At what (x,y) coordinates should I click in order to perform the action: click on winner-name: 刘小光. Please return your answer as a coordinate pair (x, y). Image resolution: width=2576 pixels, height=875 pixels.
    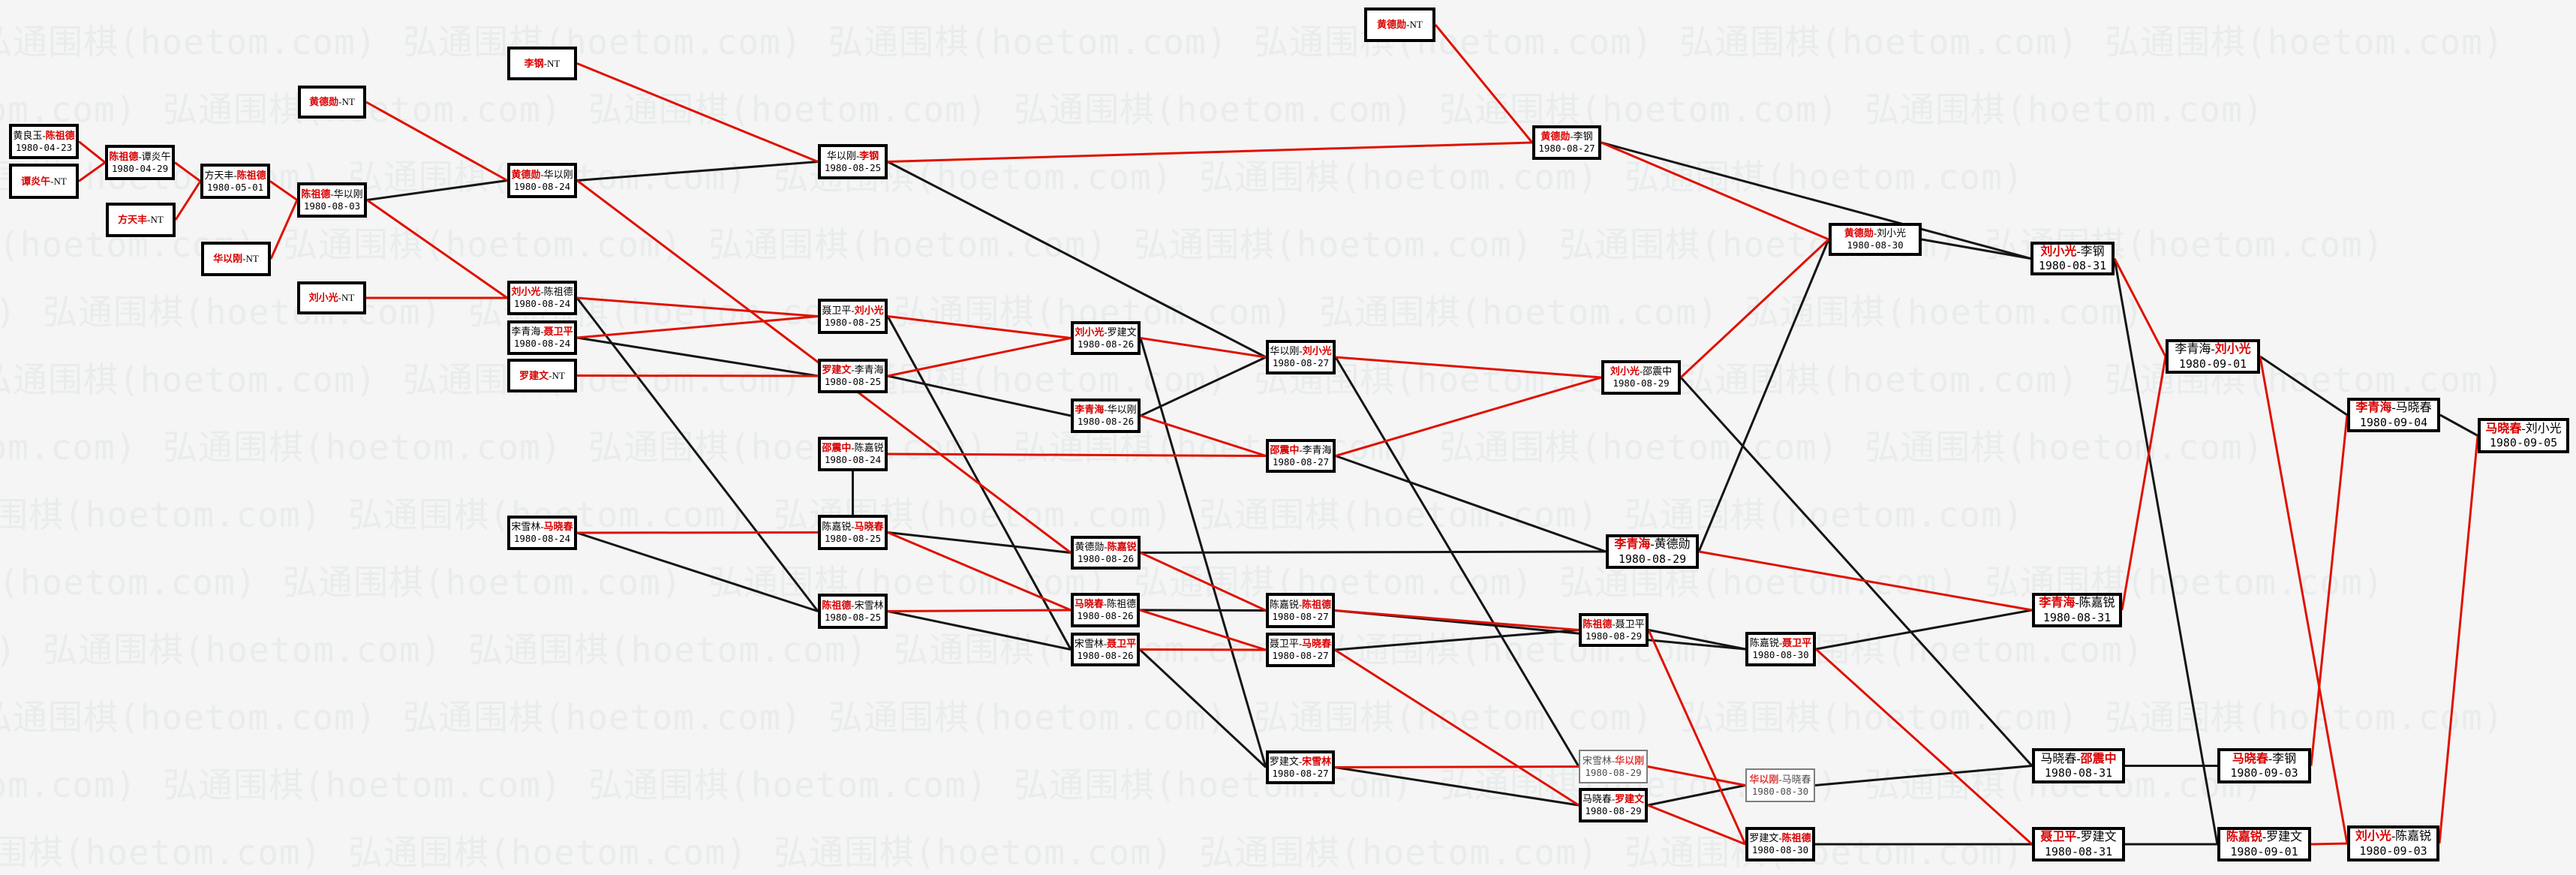
    Looking at the image, I should click on (323, 298).